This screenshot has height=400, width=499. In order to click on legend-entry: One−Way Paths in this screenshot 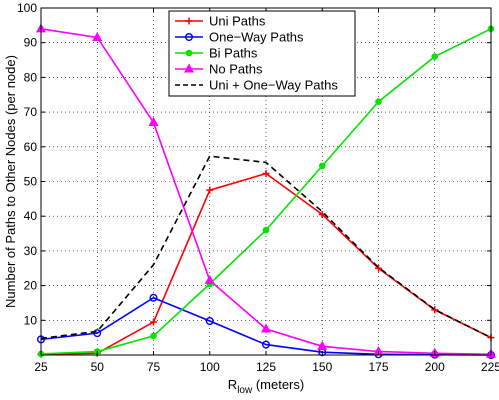, I will do `click(239, 37)`.